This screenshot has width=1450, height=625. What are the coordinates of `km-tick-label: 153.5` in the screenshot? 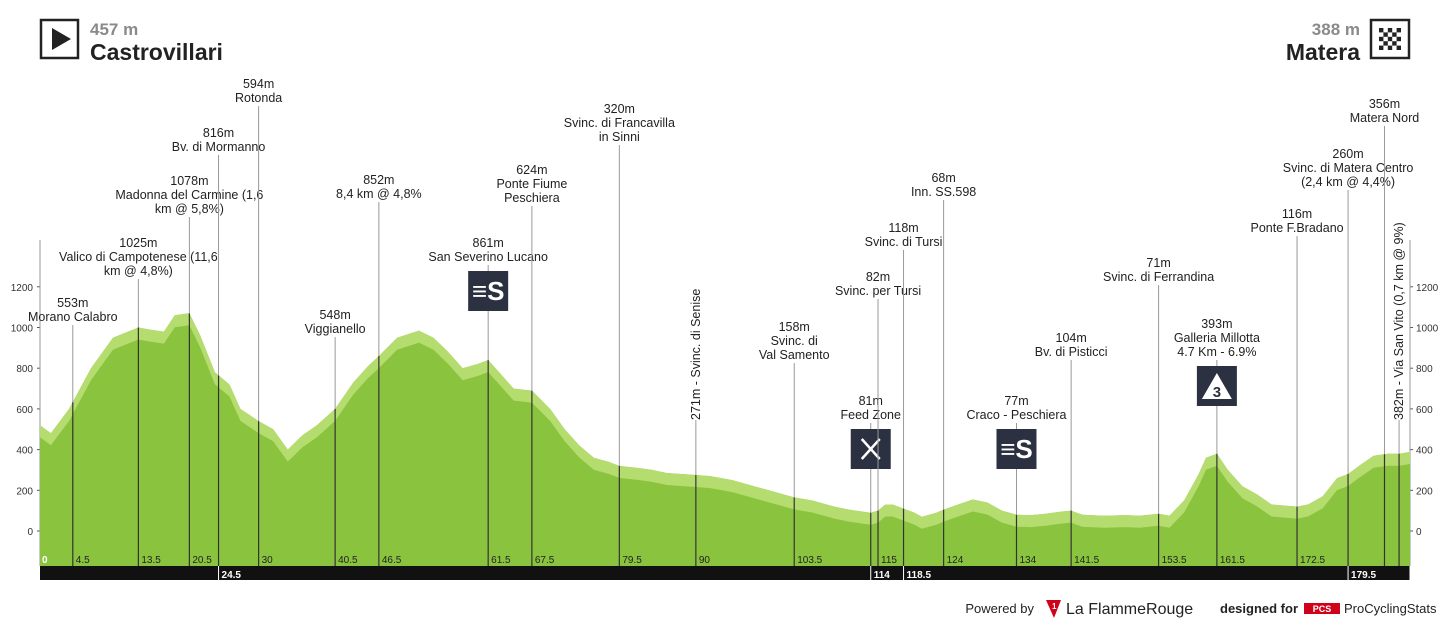 It's located at (1174, 560).